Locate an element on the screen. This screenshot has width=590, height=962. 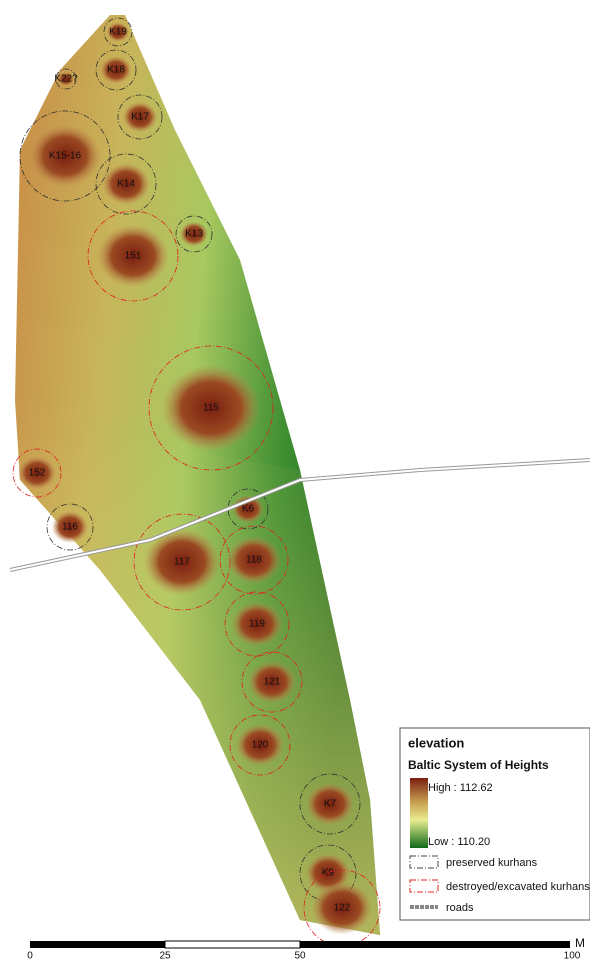
legend-high: High : 112.62 is located at coordinates (460, 788).